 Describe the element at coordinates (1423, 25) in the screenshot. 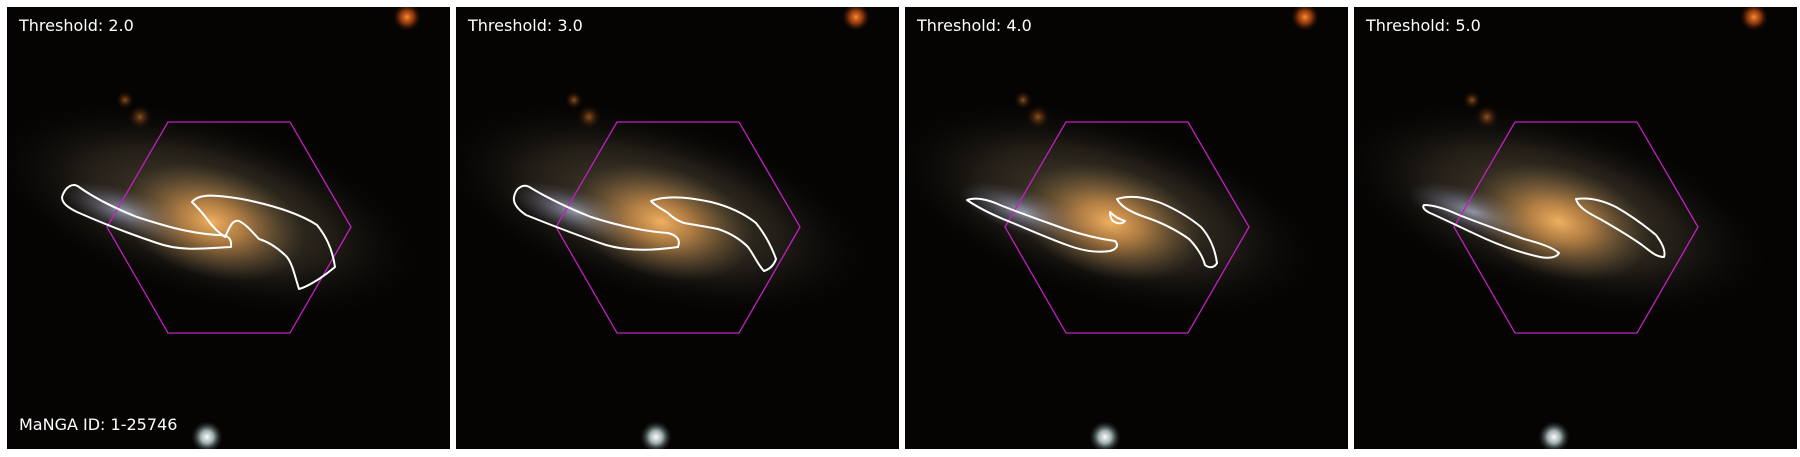

I see `threshold-label-4: Threshold: 5.0` at that location.